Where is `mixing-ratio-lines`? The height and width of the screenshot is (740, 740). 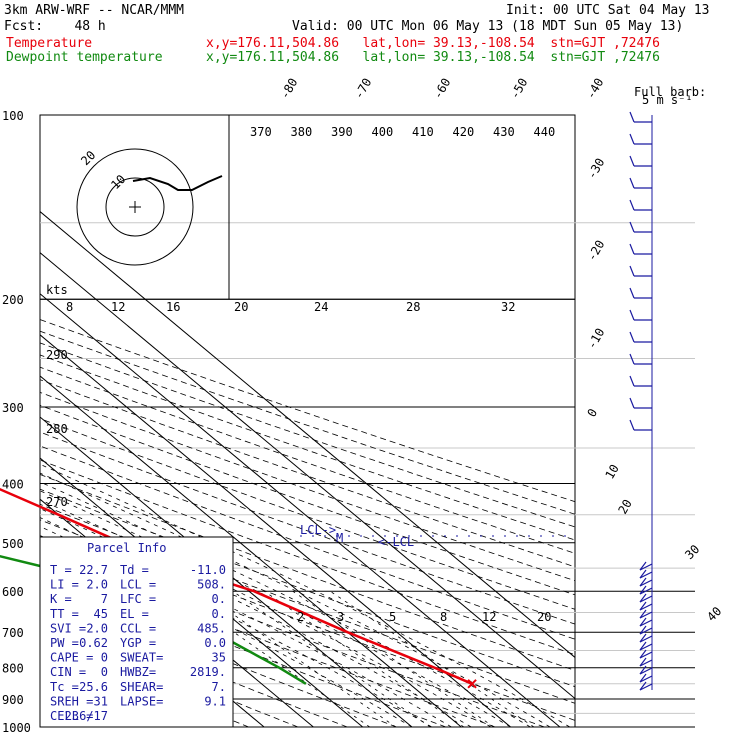
mixing-ratio-lines is located at coordinates (355, 658).